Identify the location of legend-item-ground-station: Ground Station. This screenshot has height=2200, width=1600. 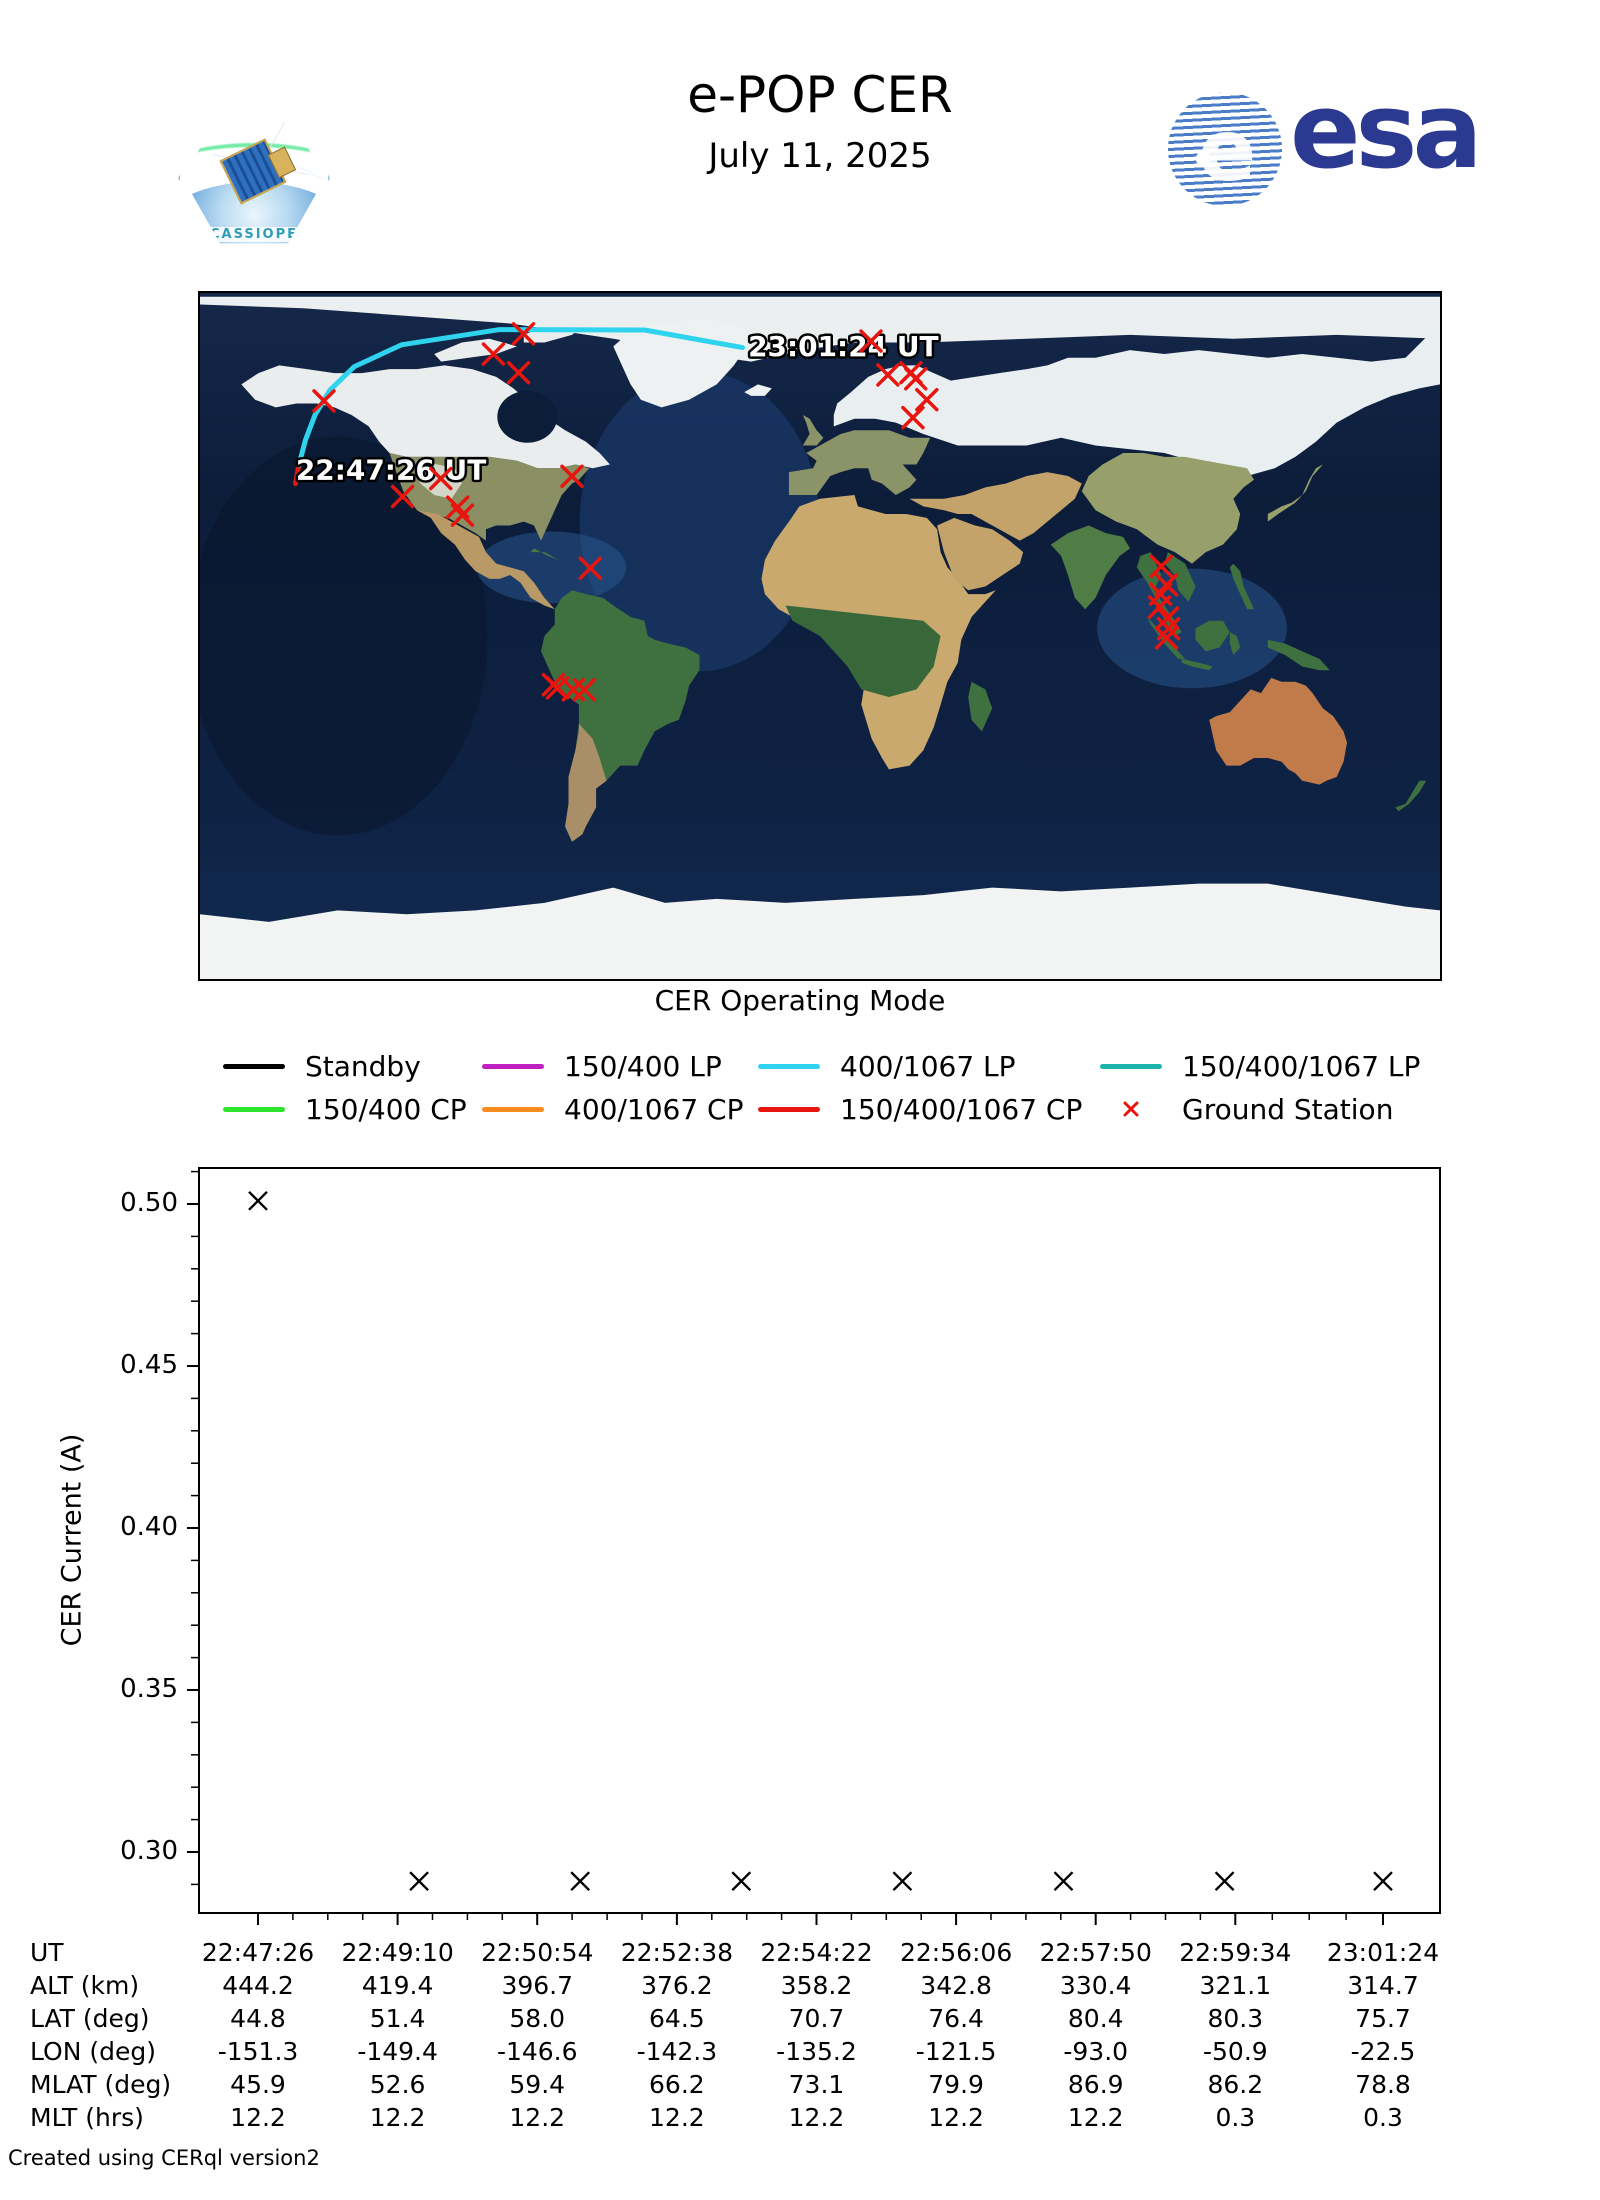
(1247, 1109).